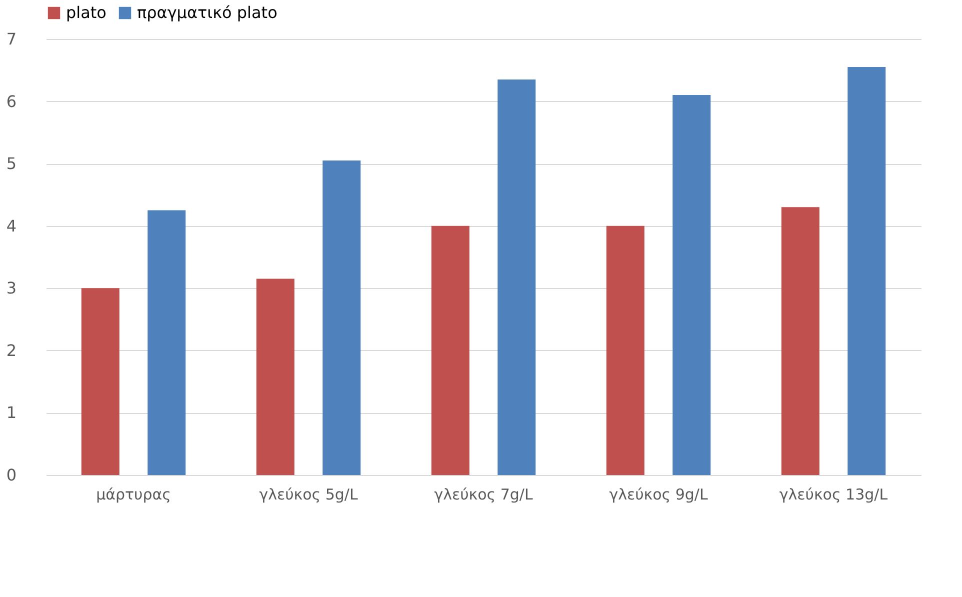 The image size is (962, 597). Describe the element at coordinates (133, 495) in the screenshot. I see `x-tick-label: μάρτυρας` at that location.